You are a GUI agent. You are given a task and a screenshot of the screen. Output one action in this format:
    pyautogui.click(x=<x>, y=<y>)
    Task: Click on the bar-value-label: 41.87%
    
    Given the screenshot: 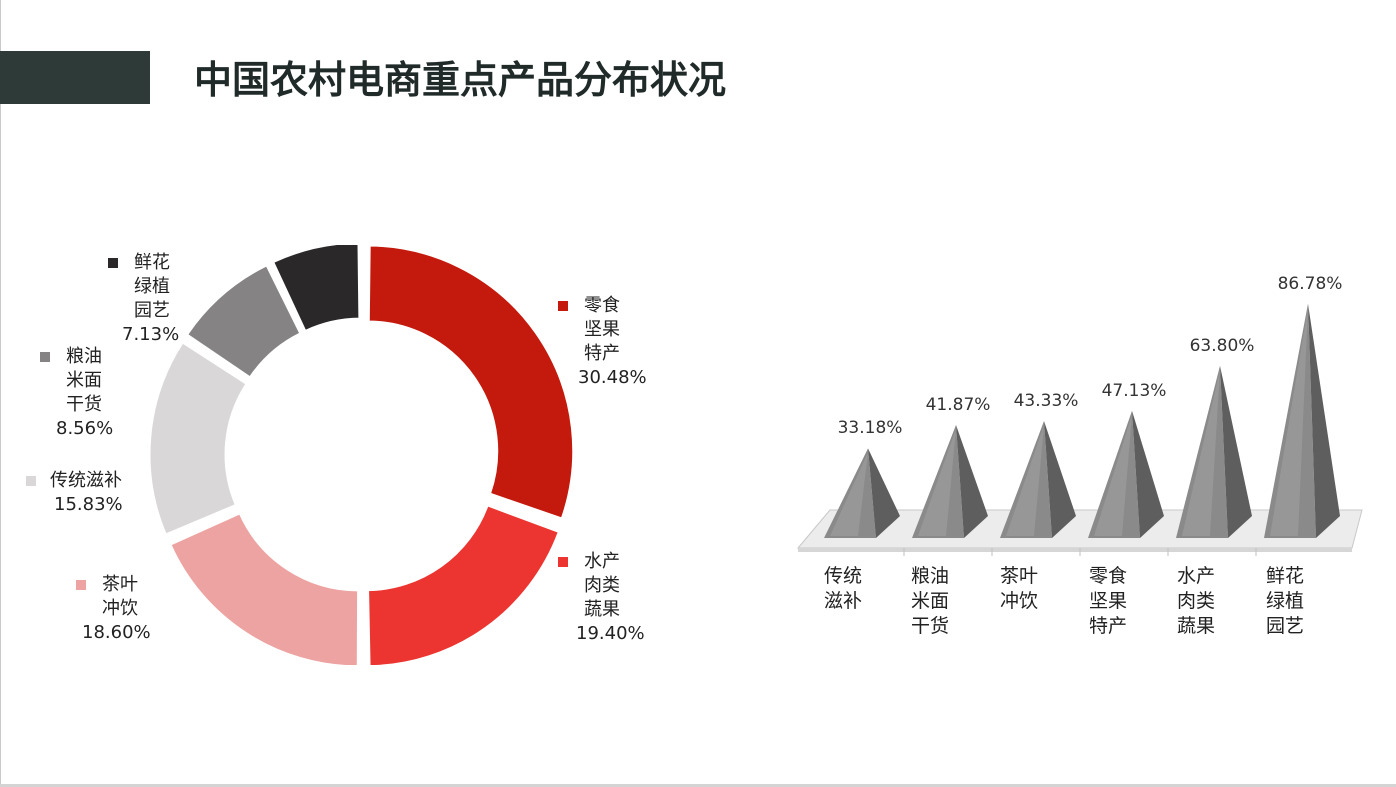 What is the action you would take?
    pyautogui.click(x=958, y=404)
    